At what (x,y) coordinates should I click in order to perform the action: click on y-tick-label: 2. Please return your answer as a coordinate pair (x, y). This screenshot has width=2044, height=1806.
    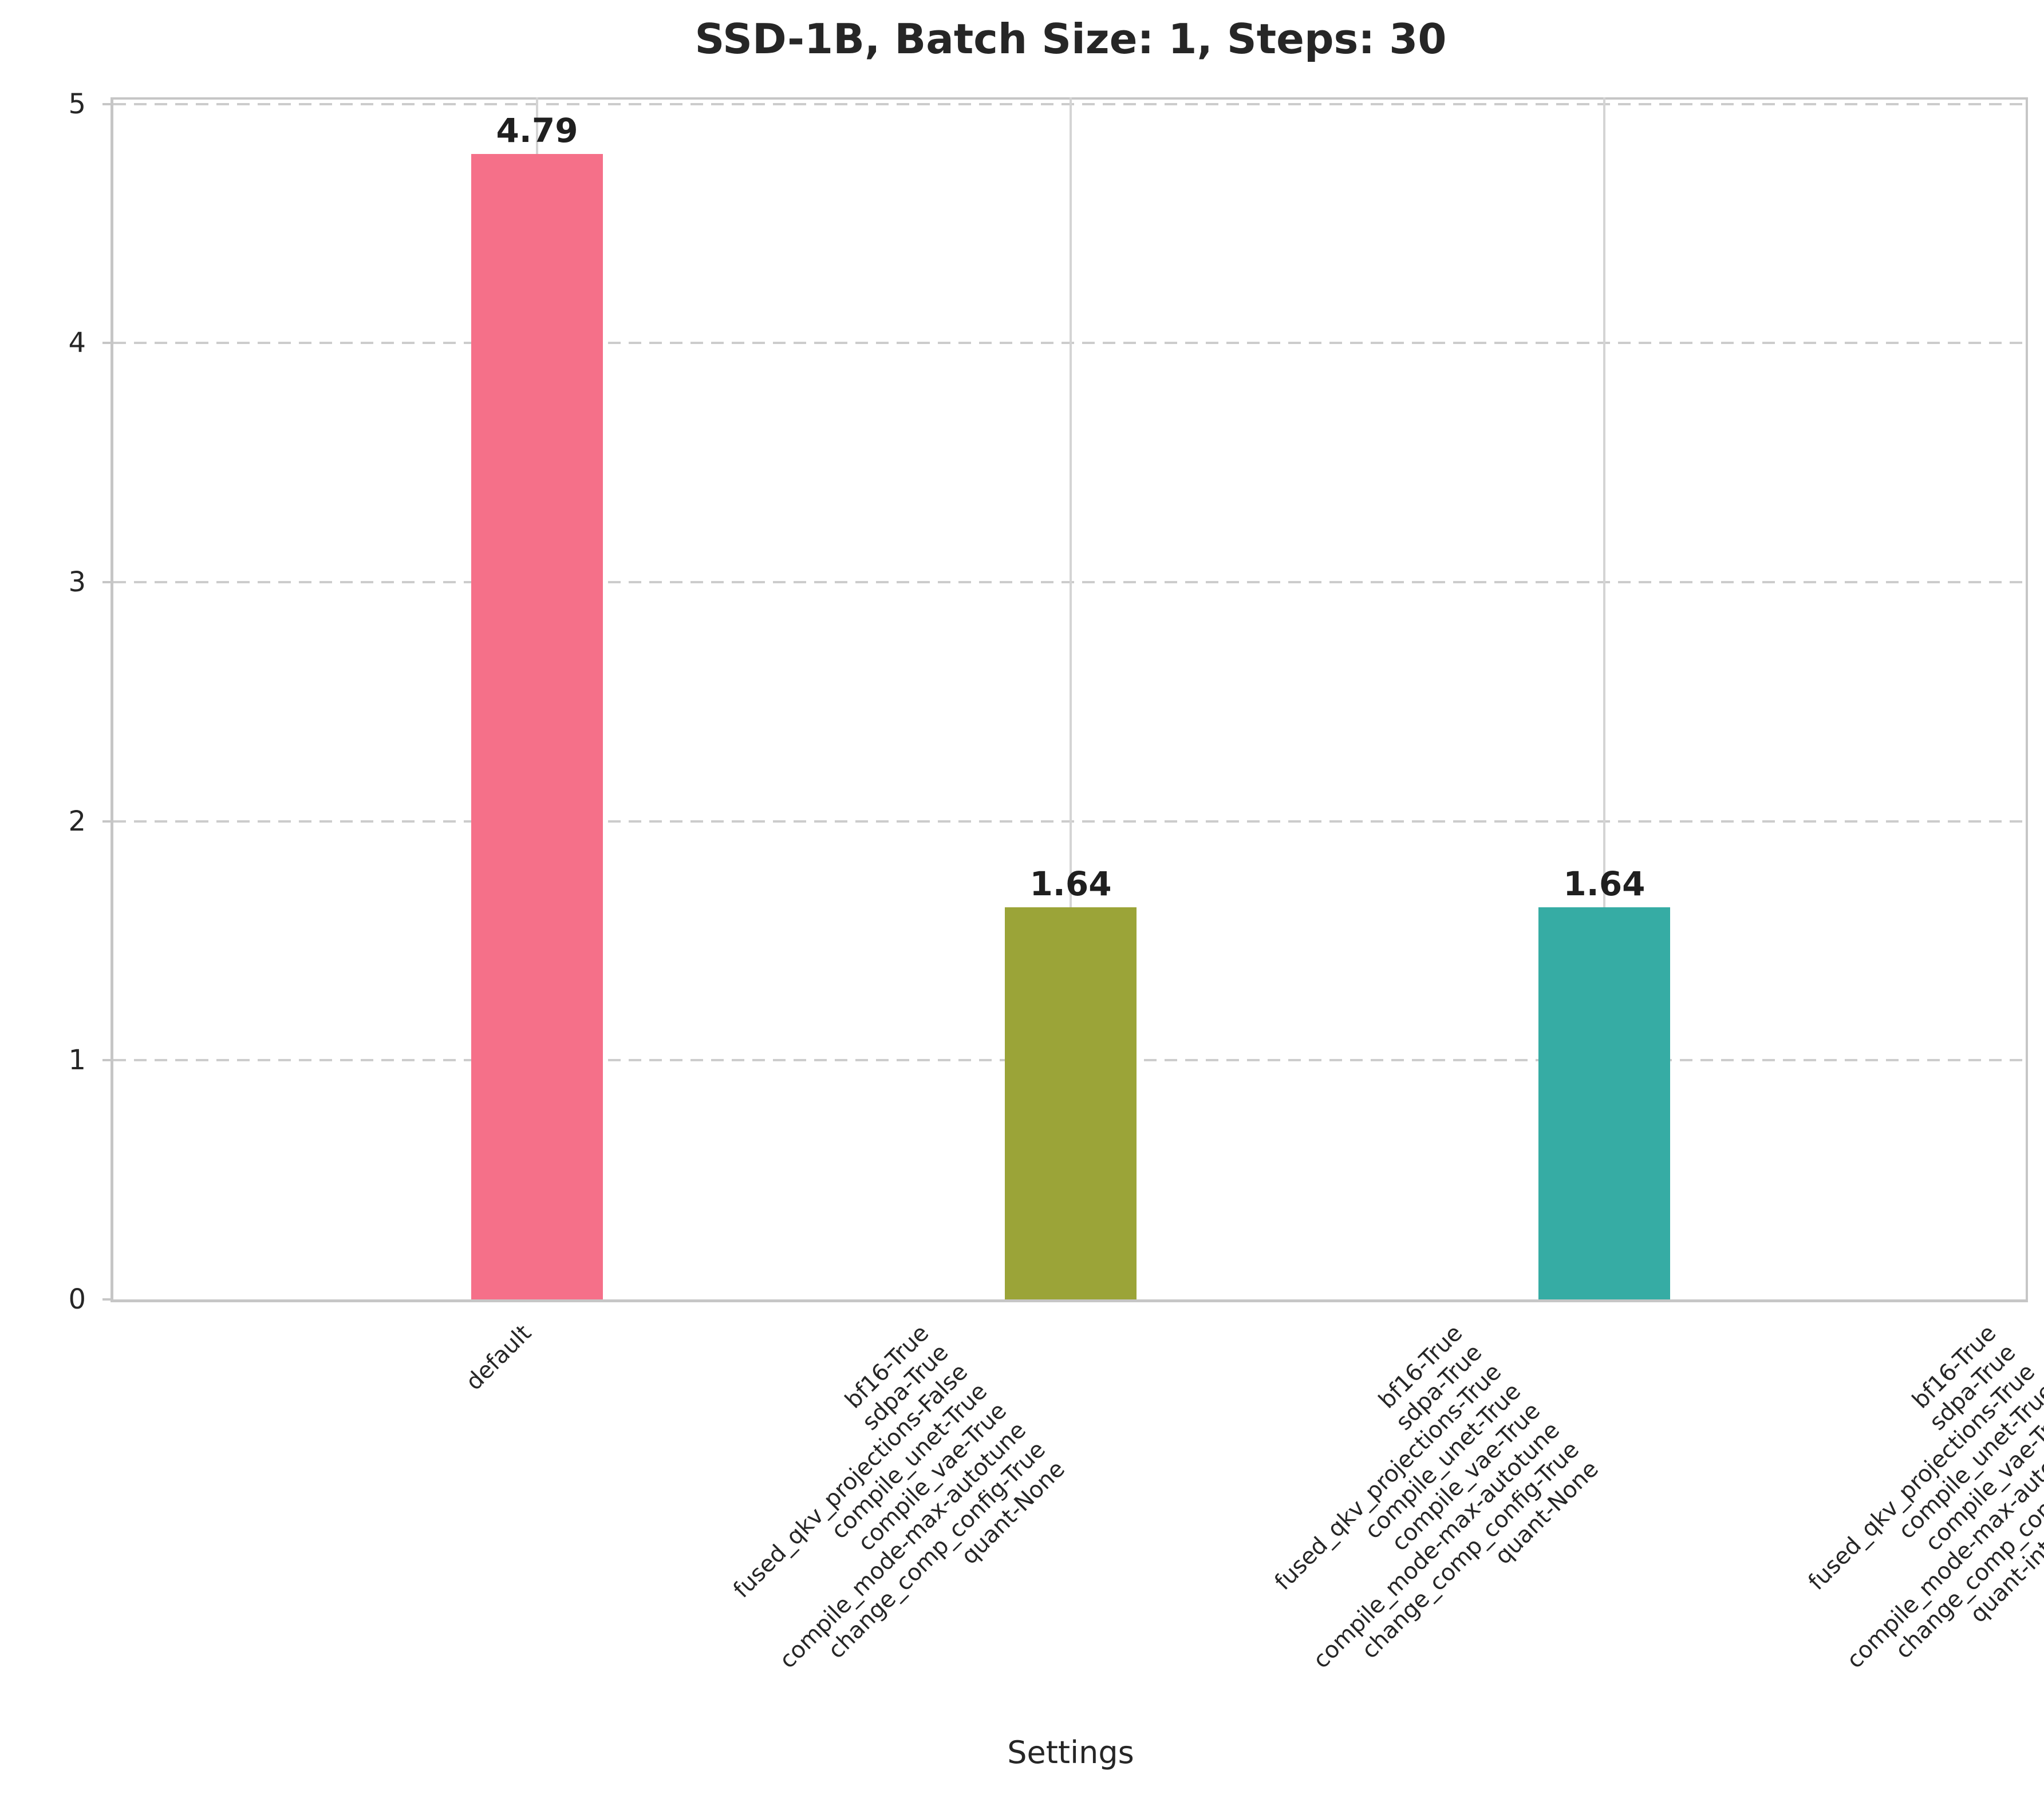
    Looking at the image, I should click on (77, 821).